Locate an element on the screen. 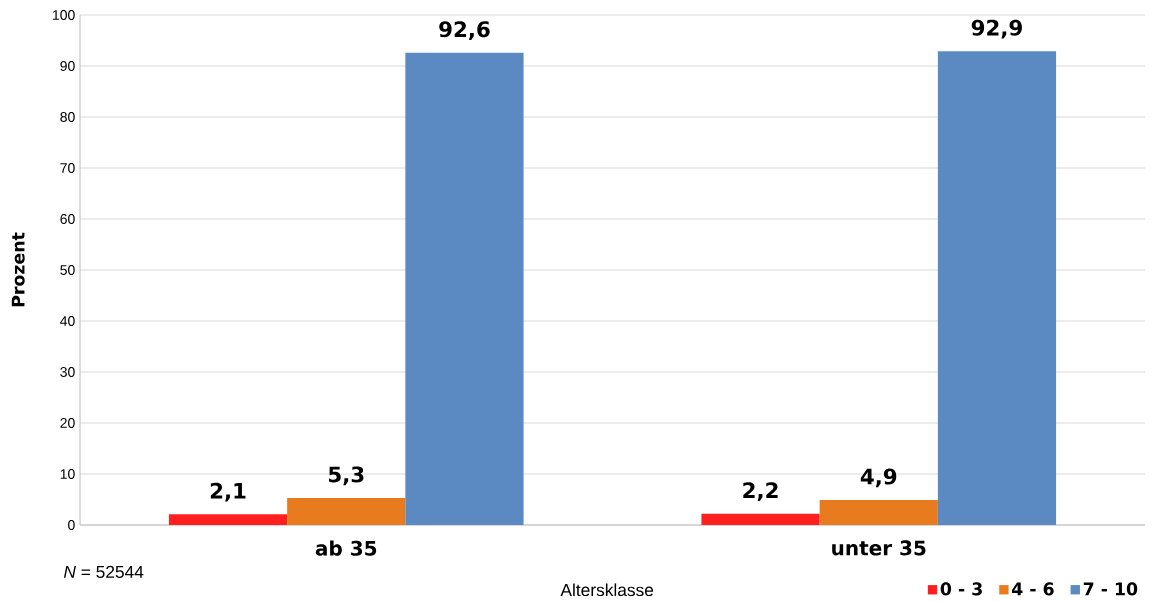 This screenshot has width=1164, height=602. data-label: 92,6 is located at coordinates (464, 31).